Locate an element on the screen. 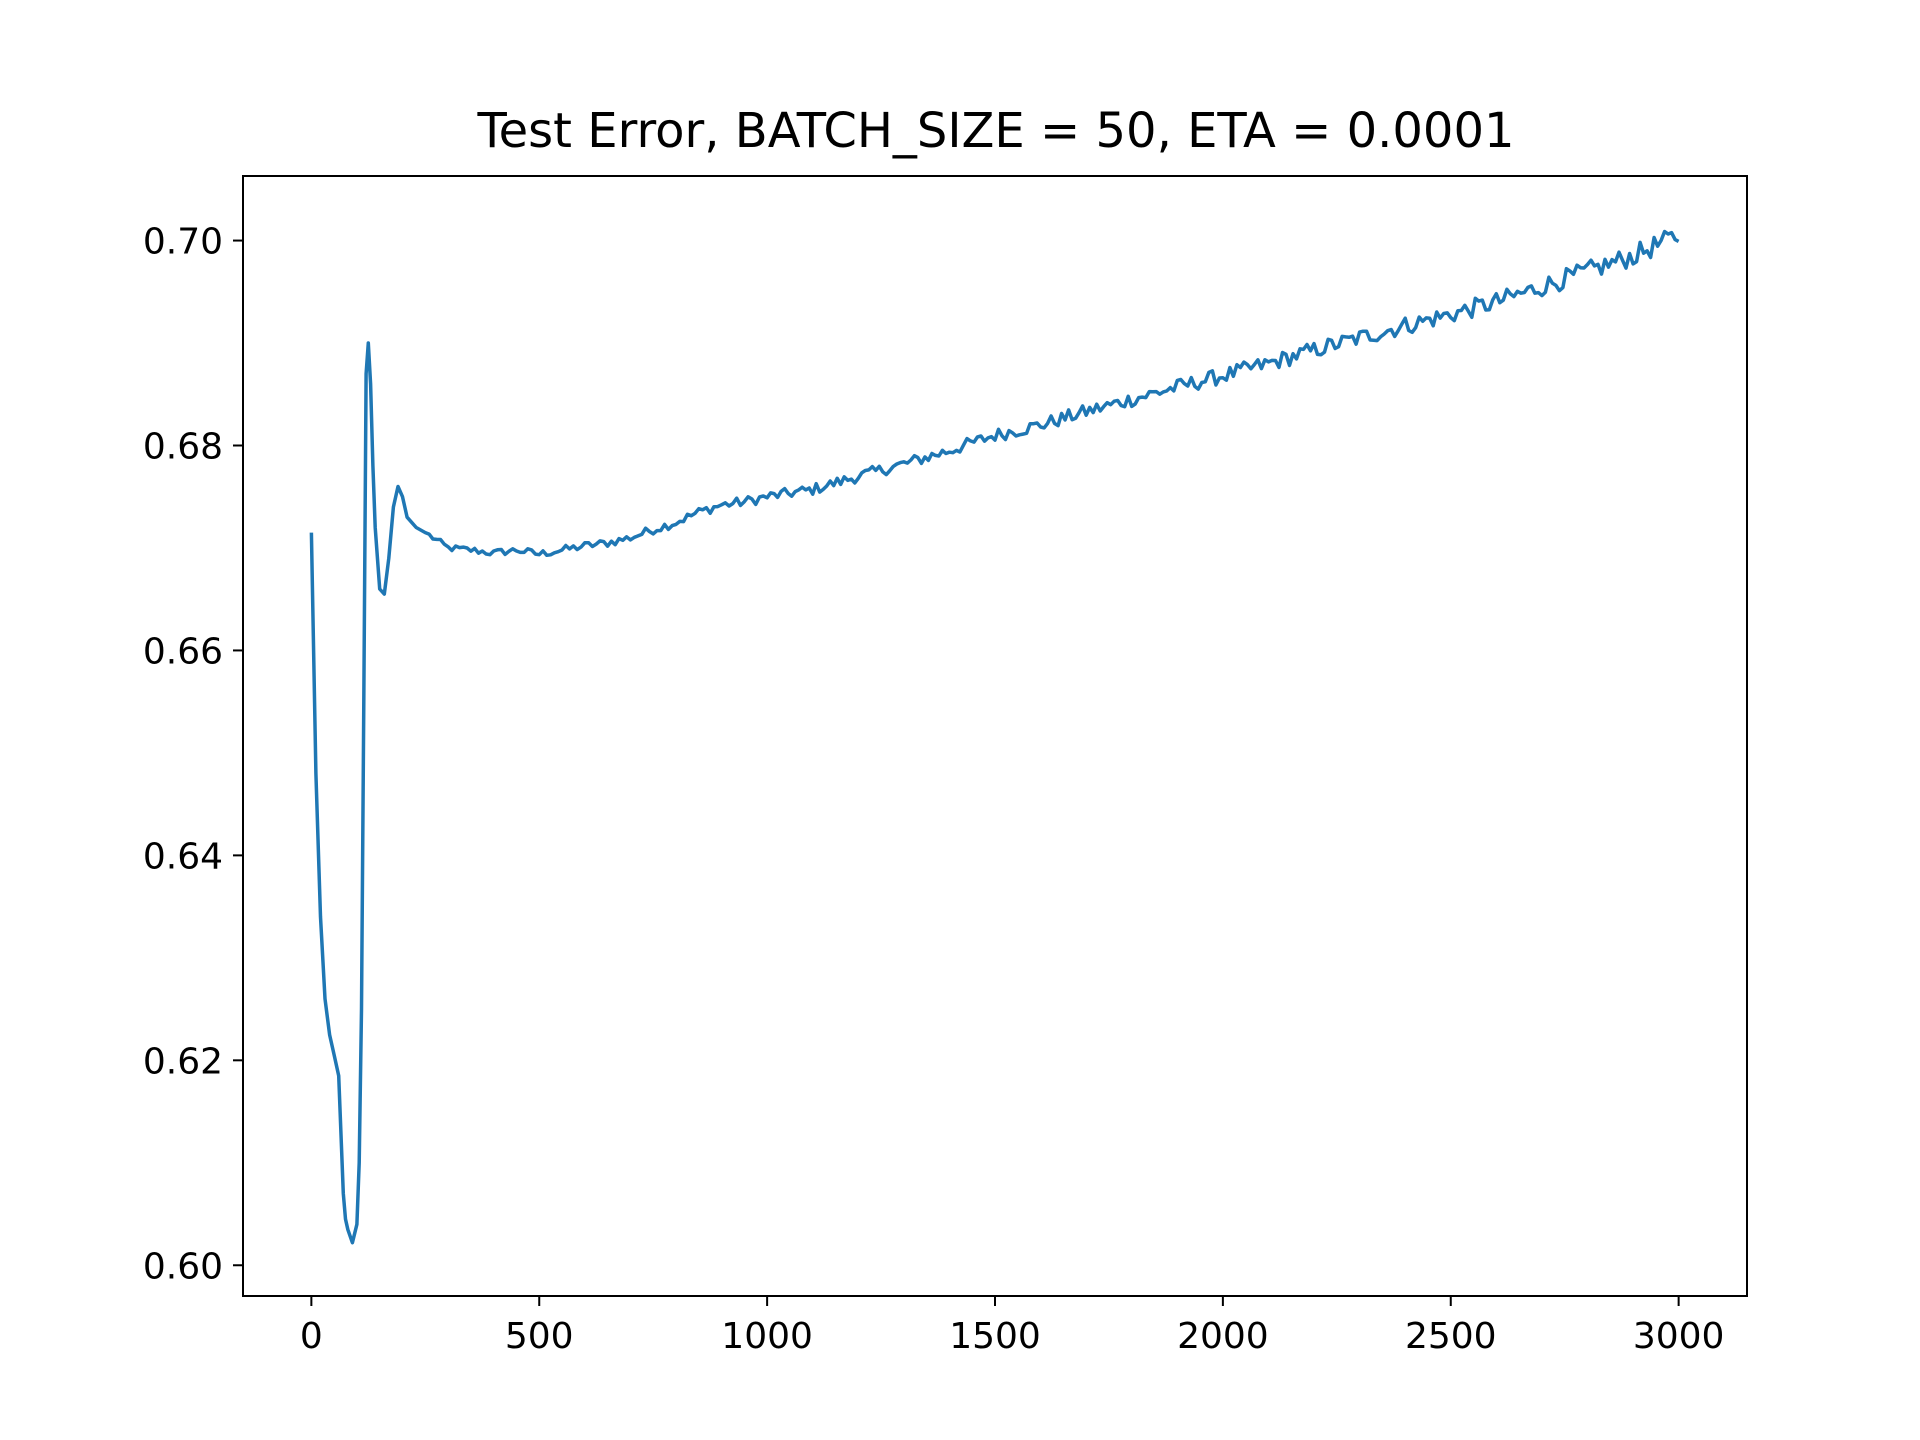  y-tick-label: 0.66 is located at coordinates (183, 651).